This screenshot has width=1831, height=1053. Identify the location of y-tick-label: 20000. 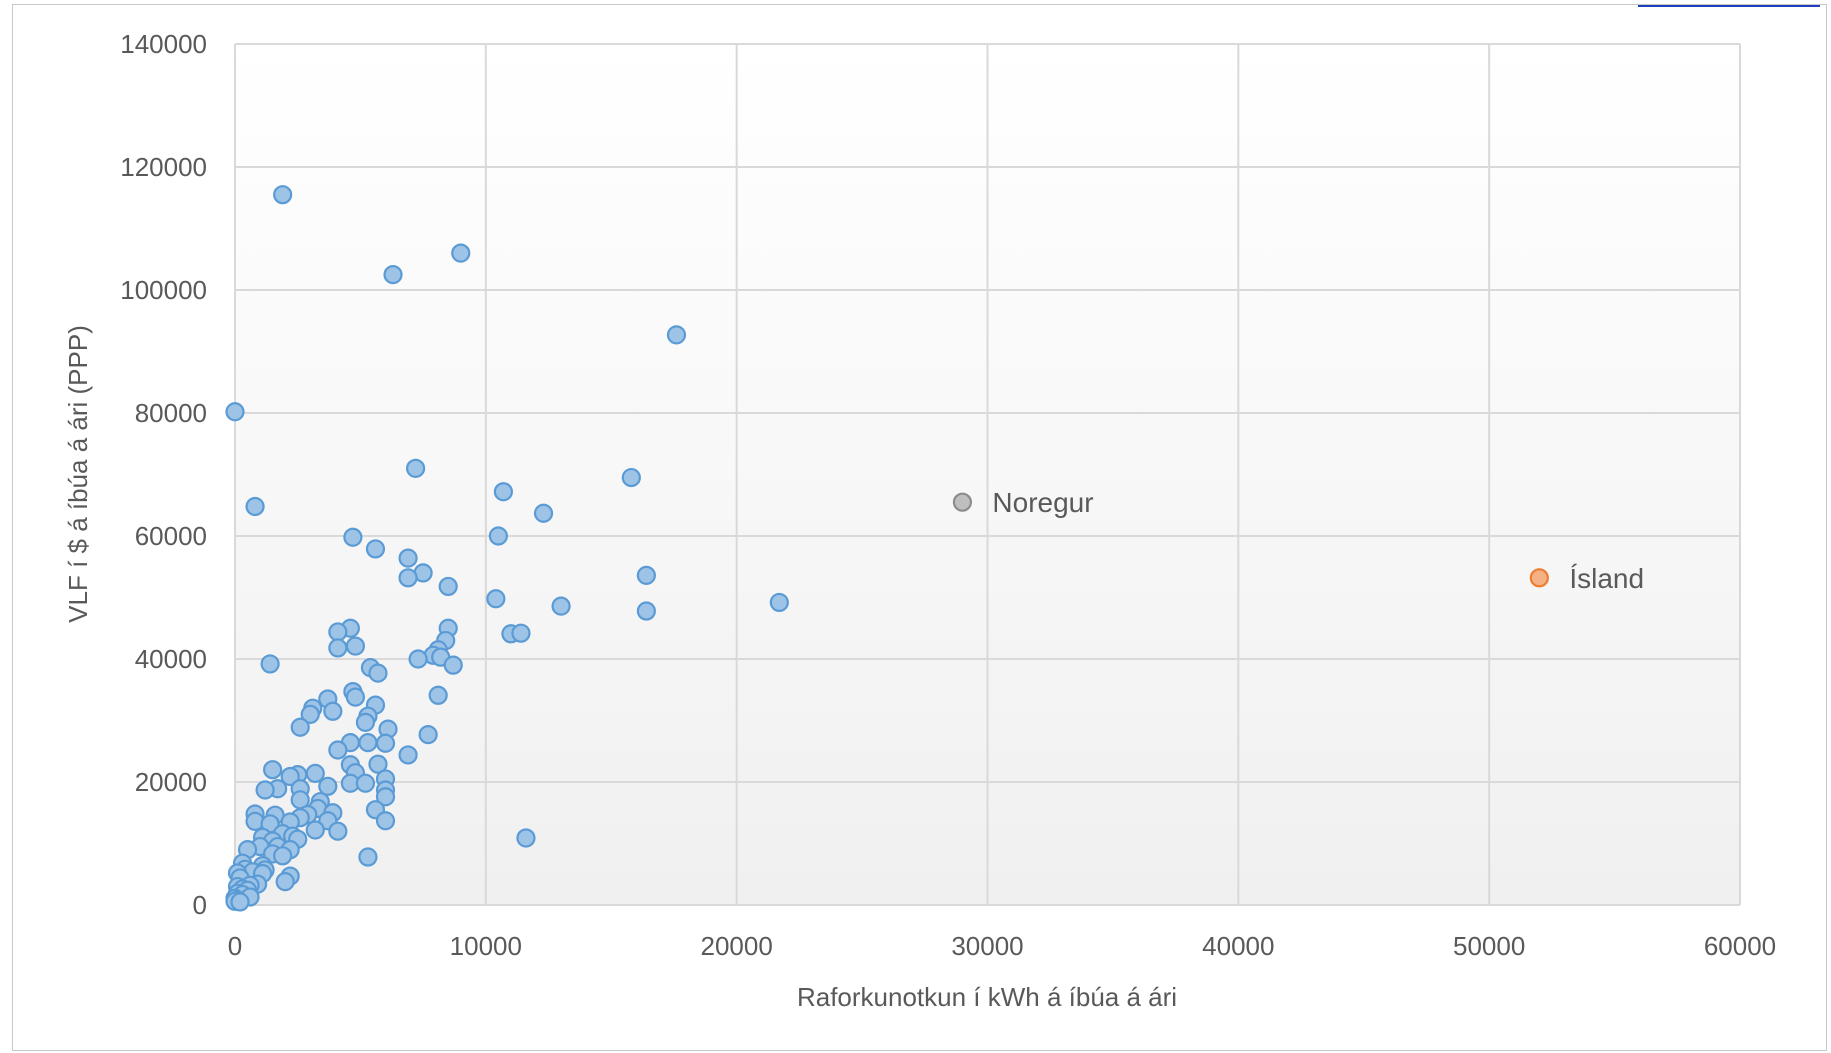
(171, 782).